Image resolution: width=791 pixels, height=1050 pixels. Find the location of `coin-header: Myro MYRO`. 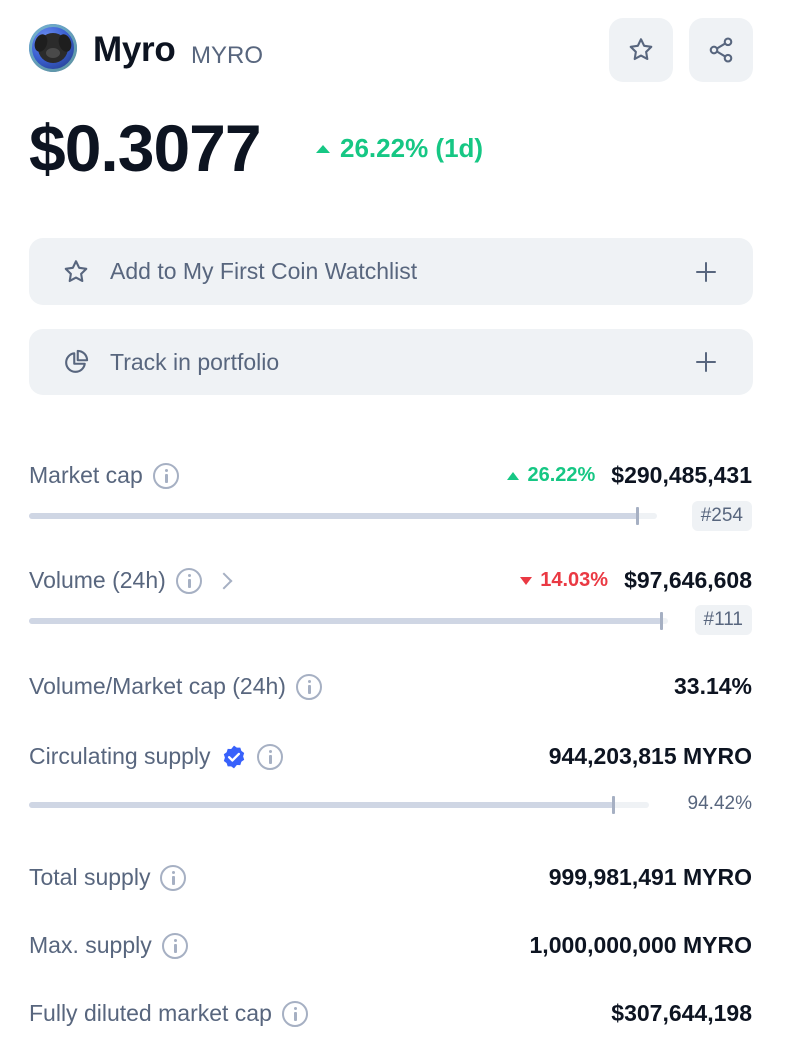

coin-header: Myro MYRO is located at coordinates (391, 51).